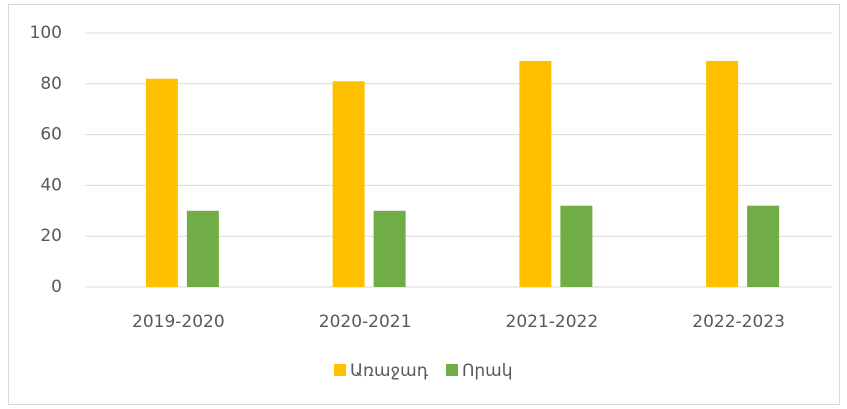 The height and width of the screenshot is (409, 847). I want to click on x-tick-label: 2022-2023, so click(738, 322).